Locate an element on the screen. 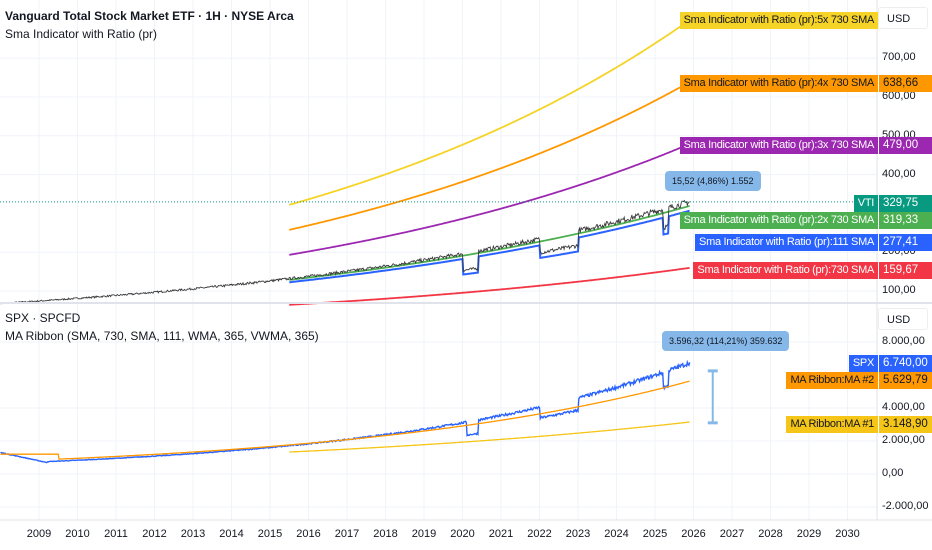  spx-price-line is located at coordinates (345, 411).